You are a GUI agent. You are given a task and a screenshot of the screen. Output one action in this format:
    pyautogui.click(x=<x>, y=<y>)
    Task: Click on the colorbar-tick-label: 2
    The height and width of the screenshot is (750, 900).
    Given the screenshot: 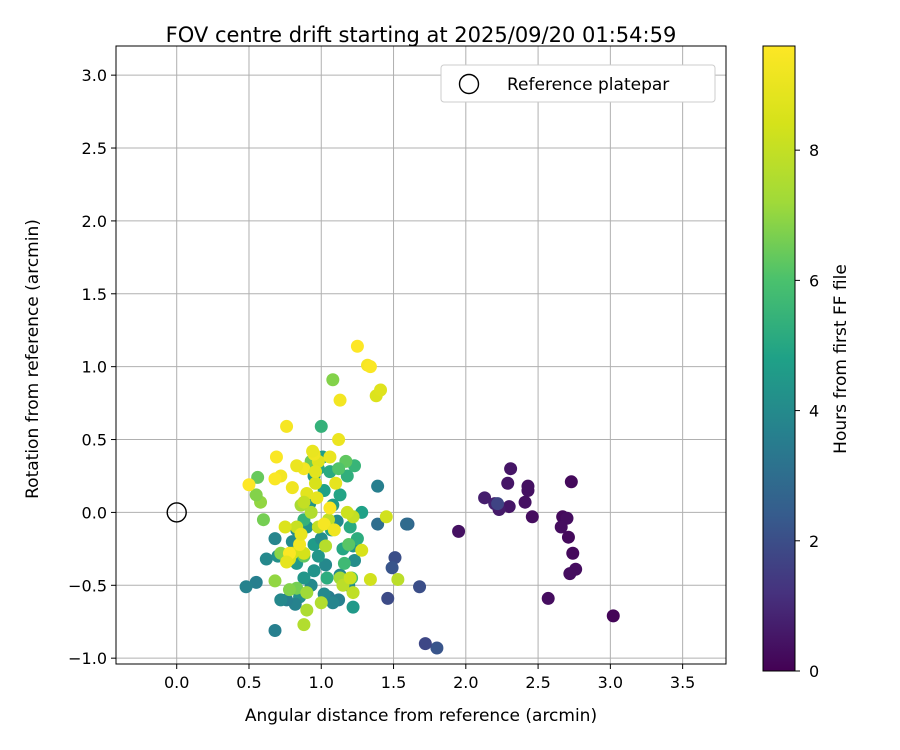 What is the action you would take?
    pyautogui.click(x=814, y=541)
    